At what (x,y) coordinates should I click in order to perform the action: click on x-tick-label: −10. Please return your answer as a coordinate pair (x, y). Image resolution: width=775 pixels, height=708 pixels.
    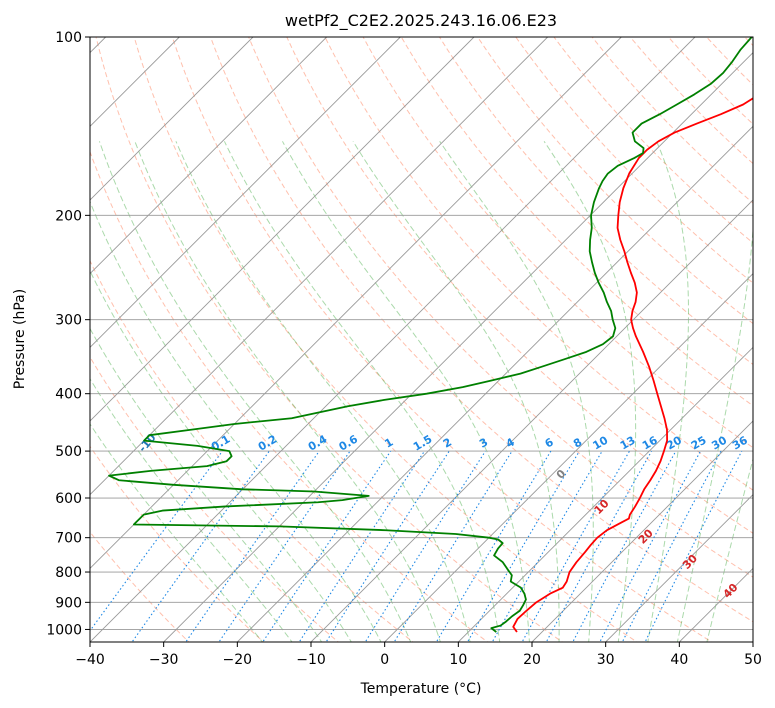
    Looking at the image, I should click on (311, 660).